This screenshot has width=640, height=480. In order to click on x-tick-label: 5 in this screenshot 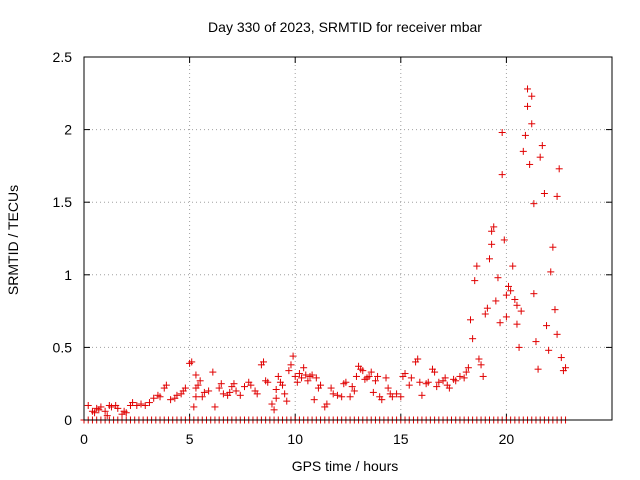, I will do `click(190, 439)`.